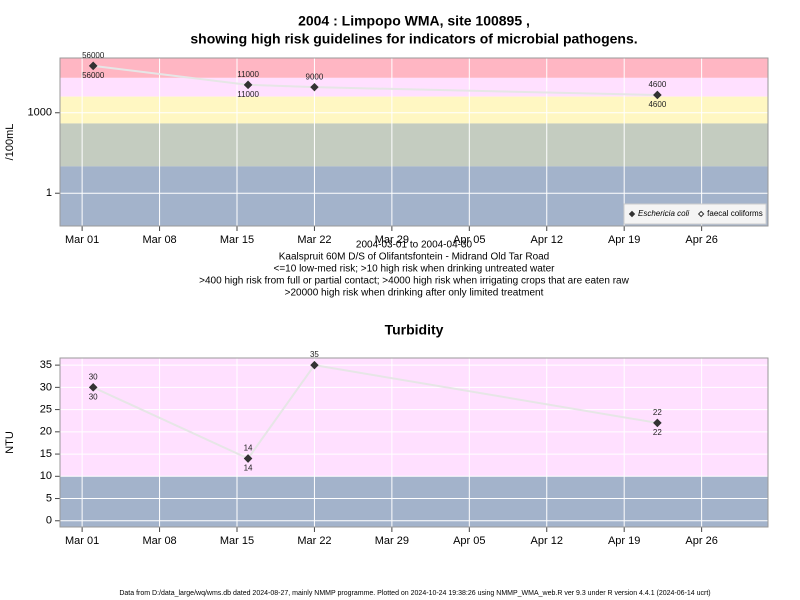 This screenshot has height=600, width=800. Describe the element at coordinates (314, 354) in the screenshot. I see `value-label: 35` at that location.